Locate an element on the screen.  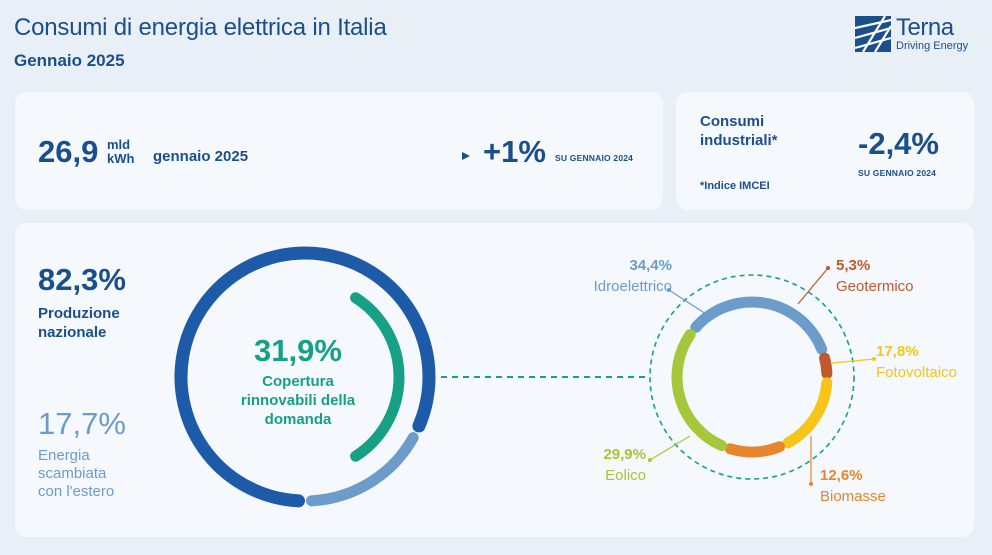
renewable-coverage-label-line3: domanda is located at coordinates (298, 419).